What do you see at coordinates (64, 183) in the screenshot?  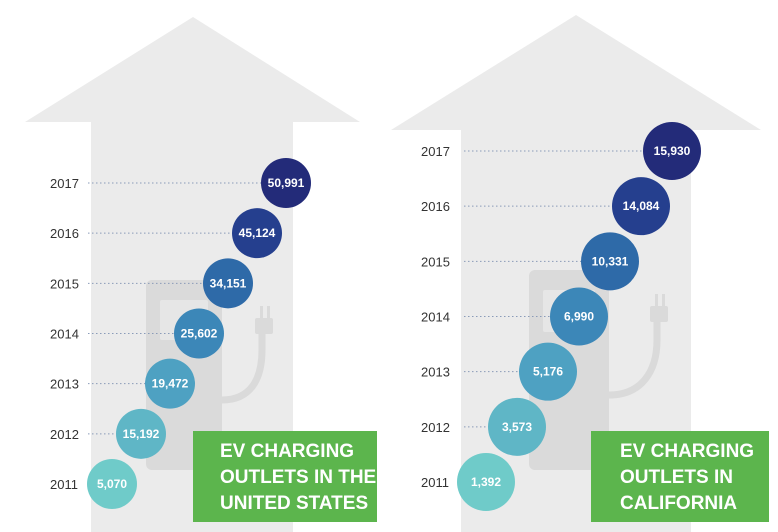 I see `us-year-label: 2017` at bounding box center [64, 183].